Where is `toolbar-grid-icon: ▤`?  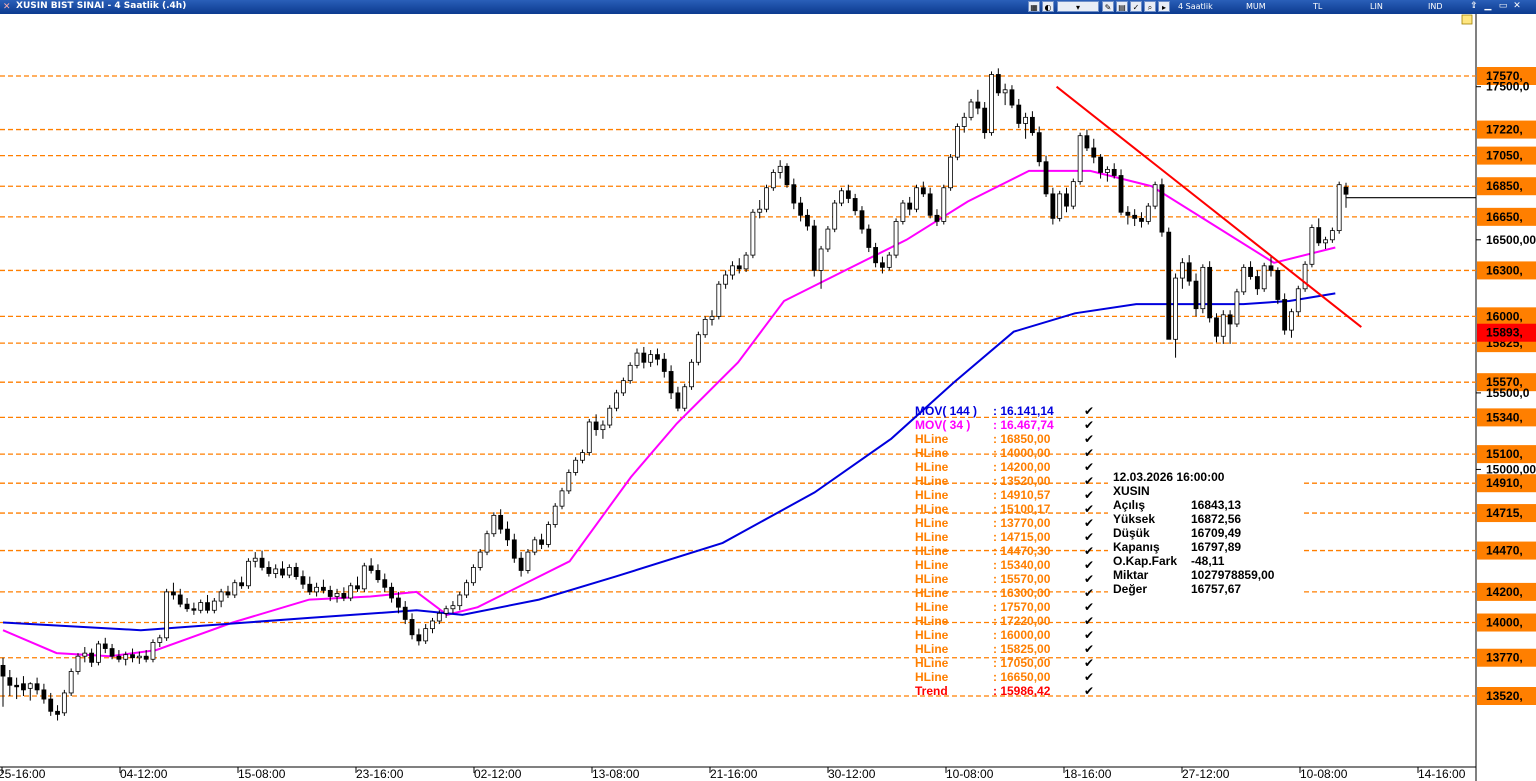 toolbar-grid-icon: ▤ is located at coordinates (1122, 6).